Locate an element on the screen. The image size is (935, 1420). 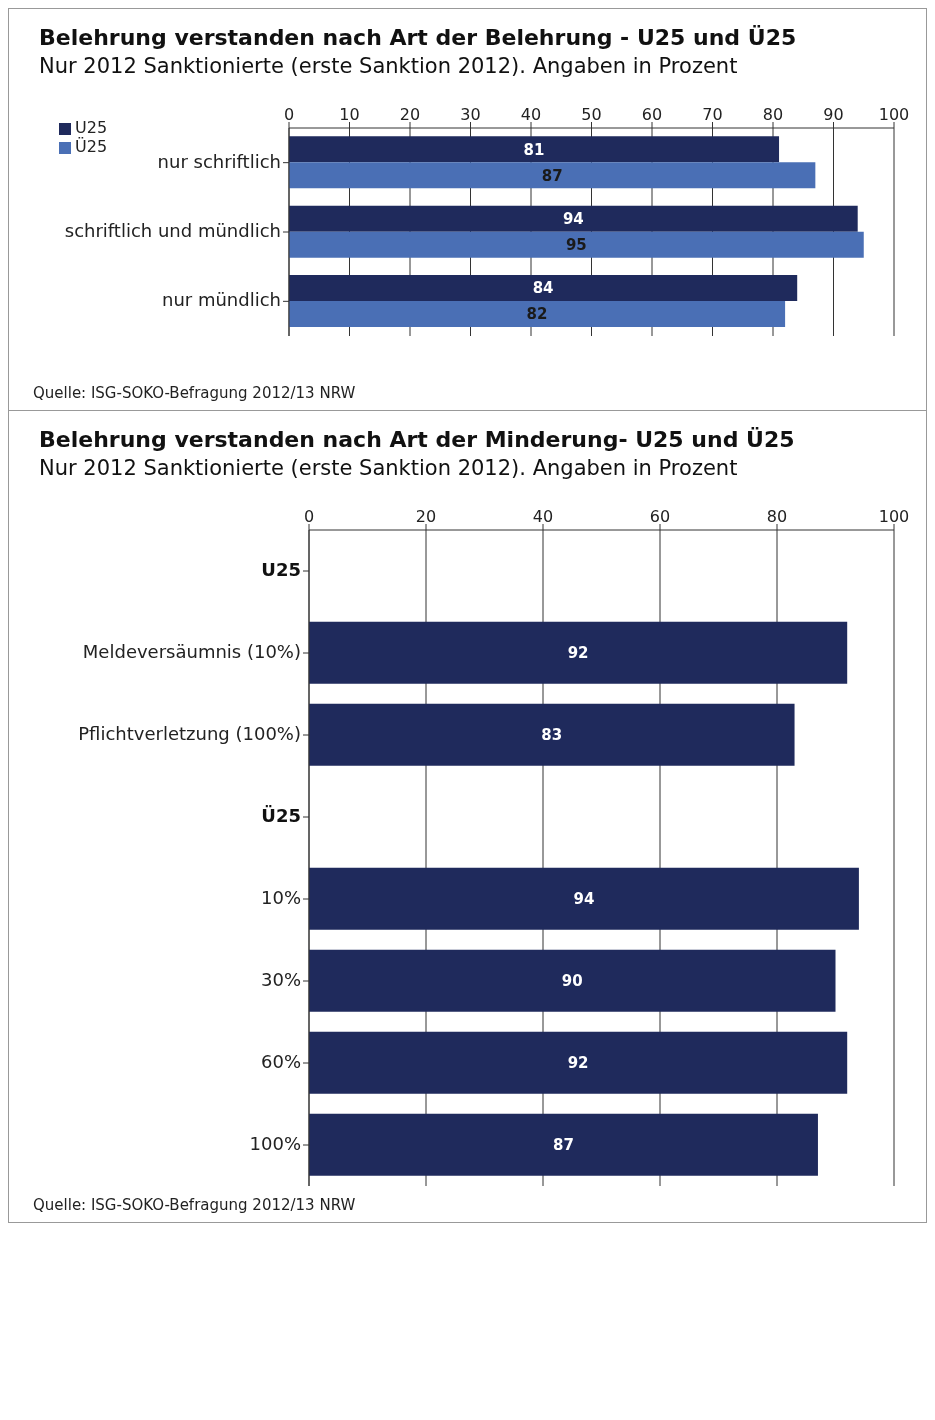
data-label: 90 is located at coordinates (572, 981).